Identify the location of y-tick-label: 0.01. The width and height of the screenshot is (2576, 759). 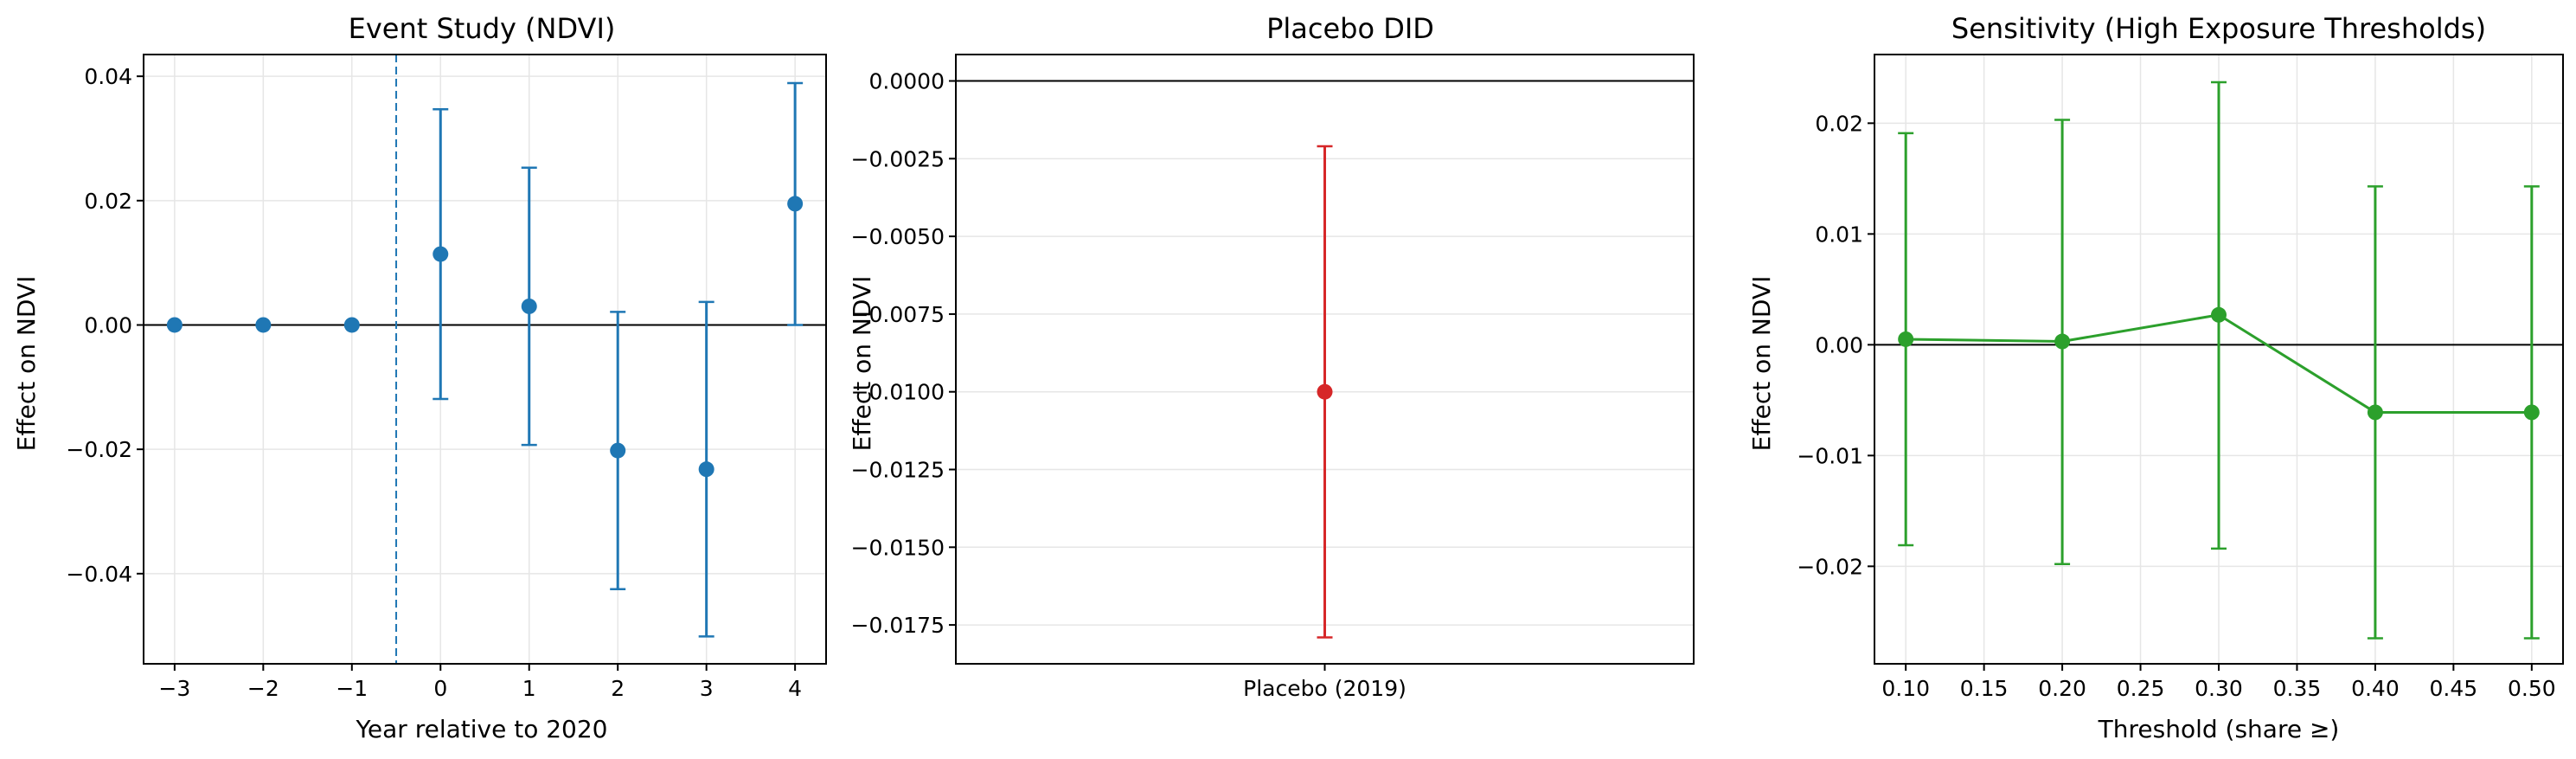
(1839, 234).